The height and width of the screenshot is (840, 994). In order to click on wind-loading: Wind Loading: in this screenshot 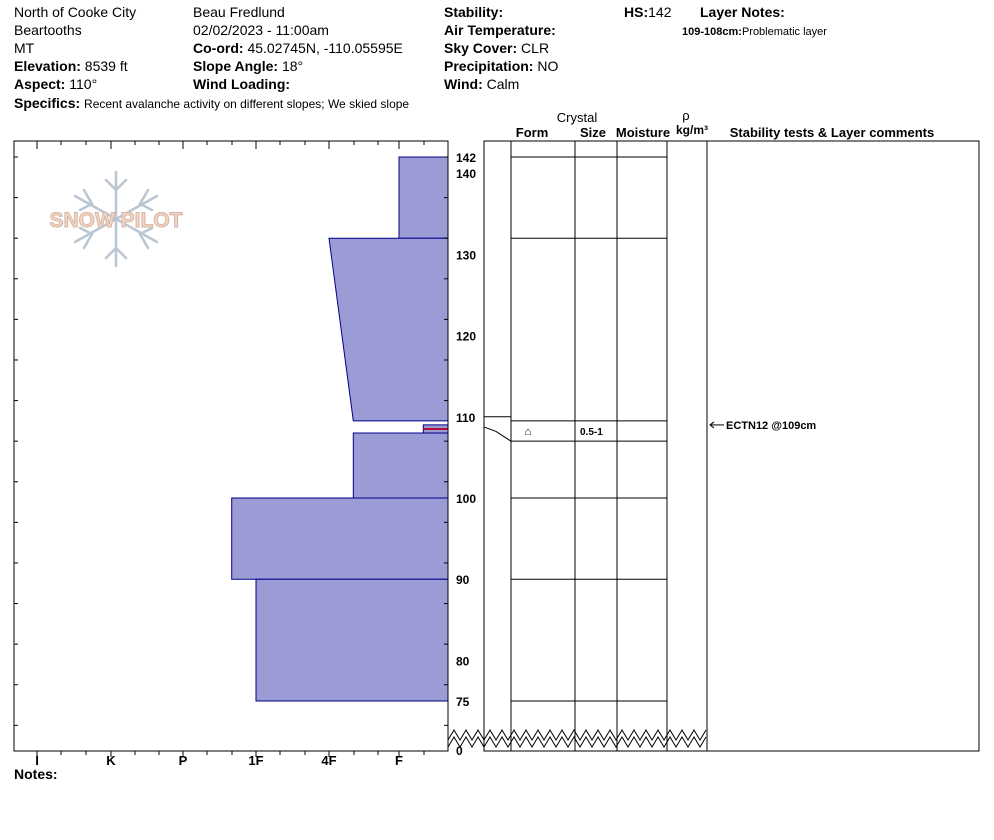, I will do `click(242, 84)`.